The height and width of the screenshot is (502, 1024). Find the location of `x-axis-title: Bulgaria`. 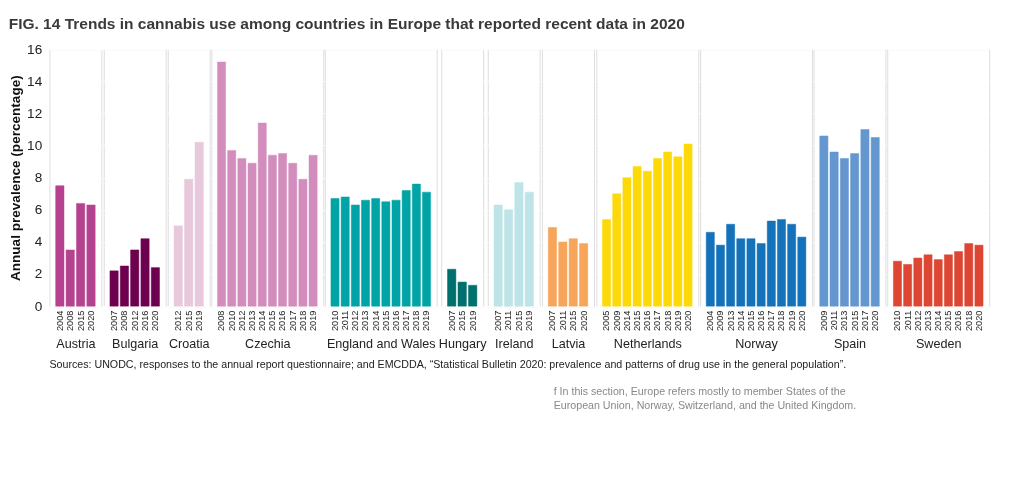

x-axis-title: Bulgaria is located at coordinates (135, 344).